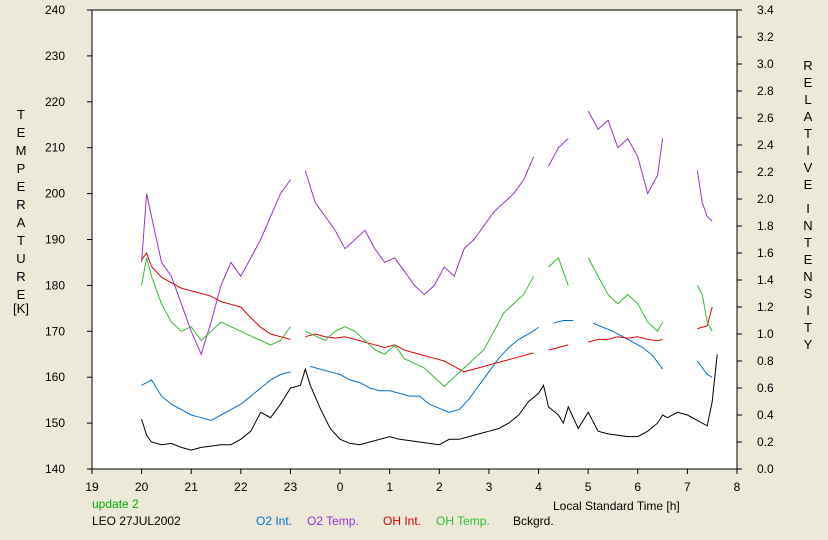 Image resolution: width=828 pixels, height=540 pixels. Describe the element at coordinates (765, 253) in the screenshot. I see `y-right-tick-label: 1.6` at that location.